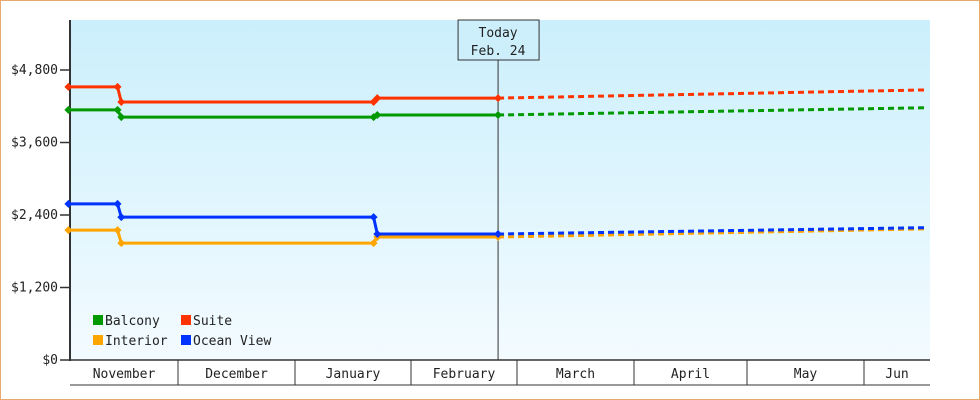 The image size is (980, 400). What do you see at coordinates (806, 374) in the screenshot?
I see `x-tick-label: May` at bounding box center [806, 374].